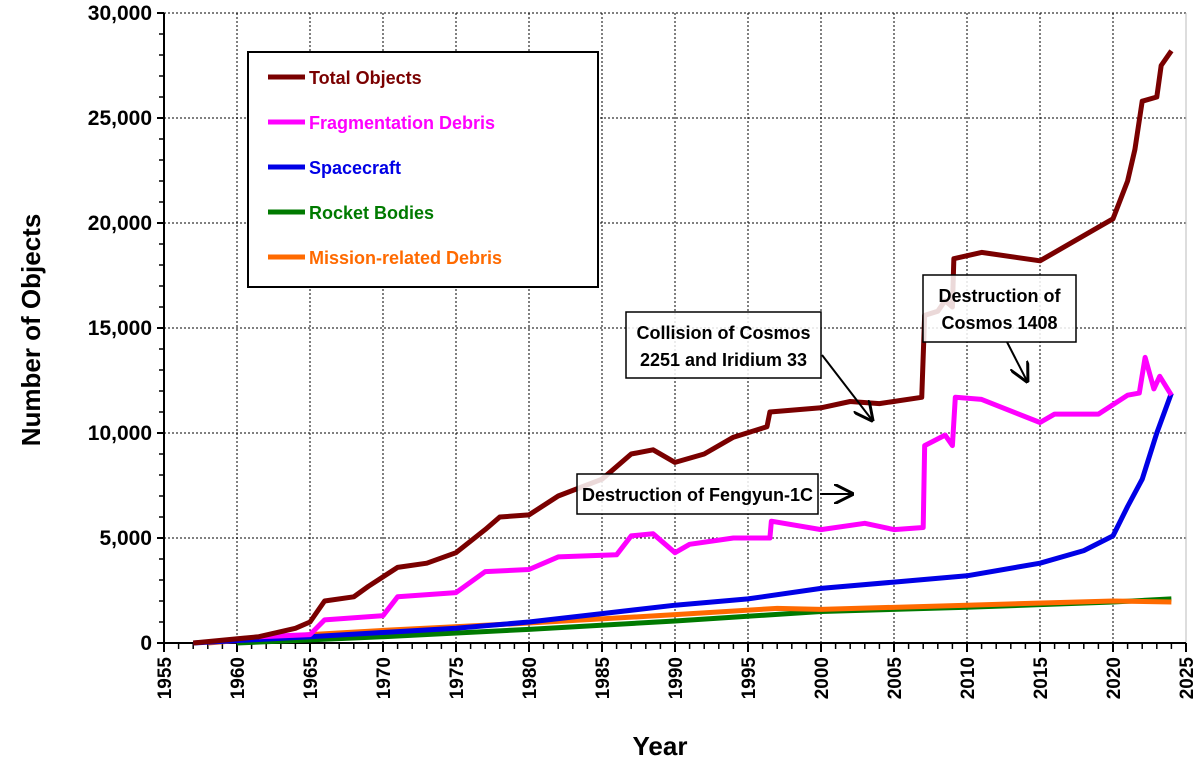 The width and height of the screenshot is (1200, 765). Describe the element at coordinates (457, 678) in the screenshot. I see `x-tick-label: 1975` at that location.